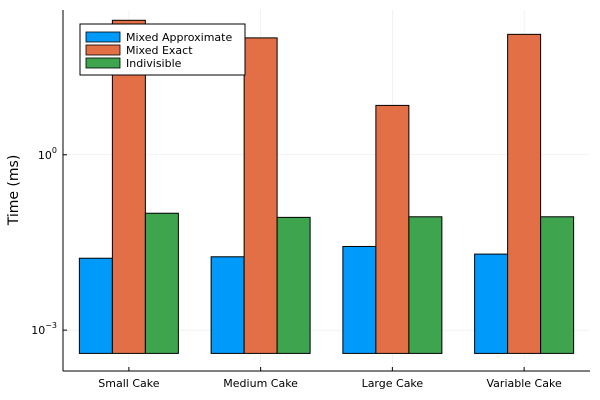 The width and height of the screenshot is (600, 400). Describe the element at coordinates (44, 329) in the screenshot. I see `y-tick-label: 10⁻³` at that location.